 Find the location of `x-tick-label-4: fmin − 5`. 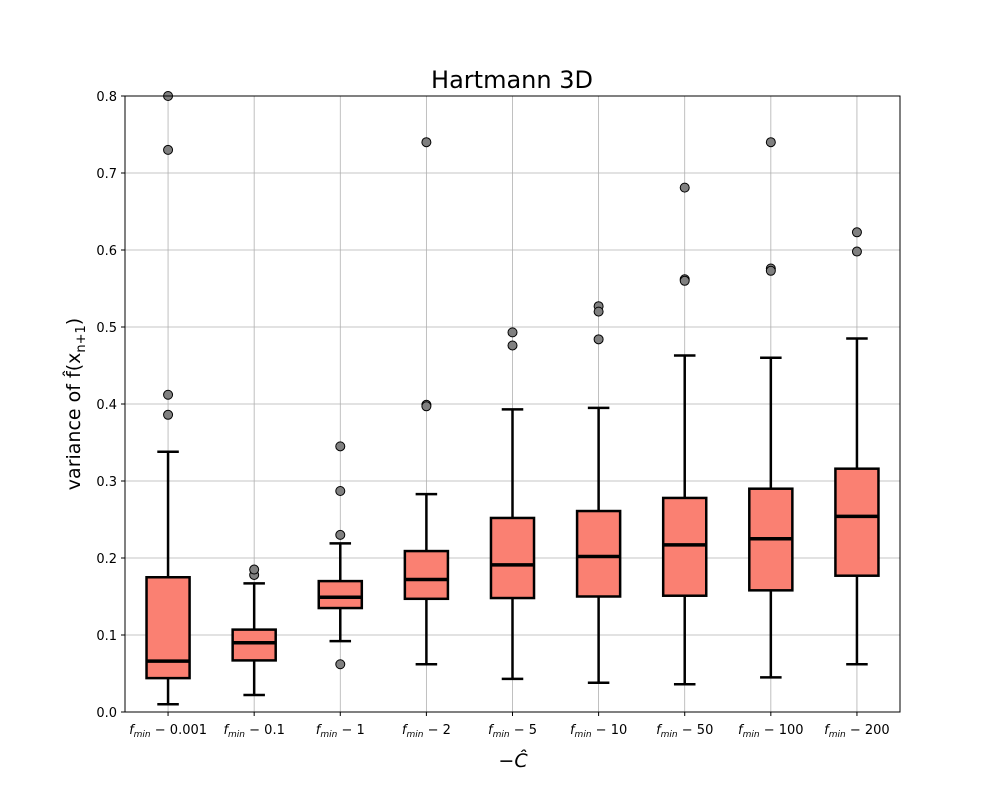

x-tick-label-4: fmin − 5 is located at coordinates (512, 731).